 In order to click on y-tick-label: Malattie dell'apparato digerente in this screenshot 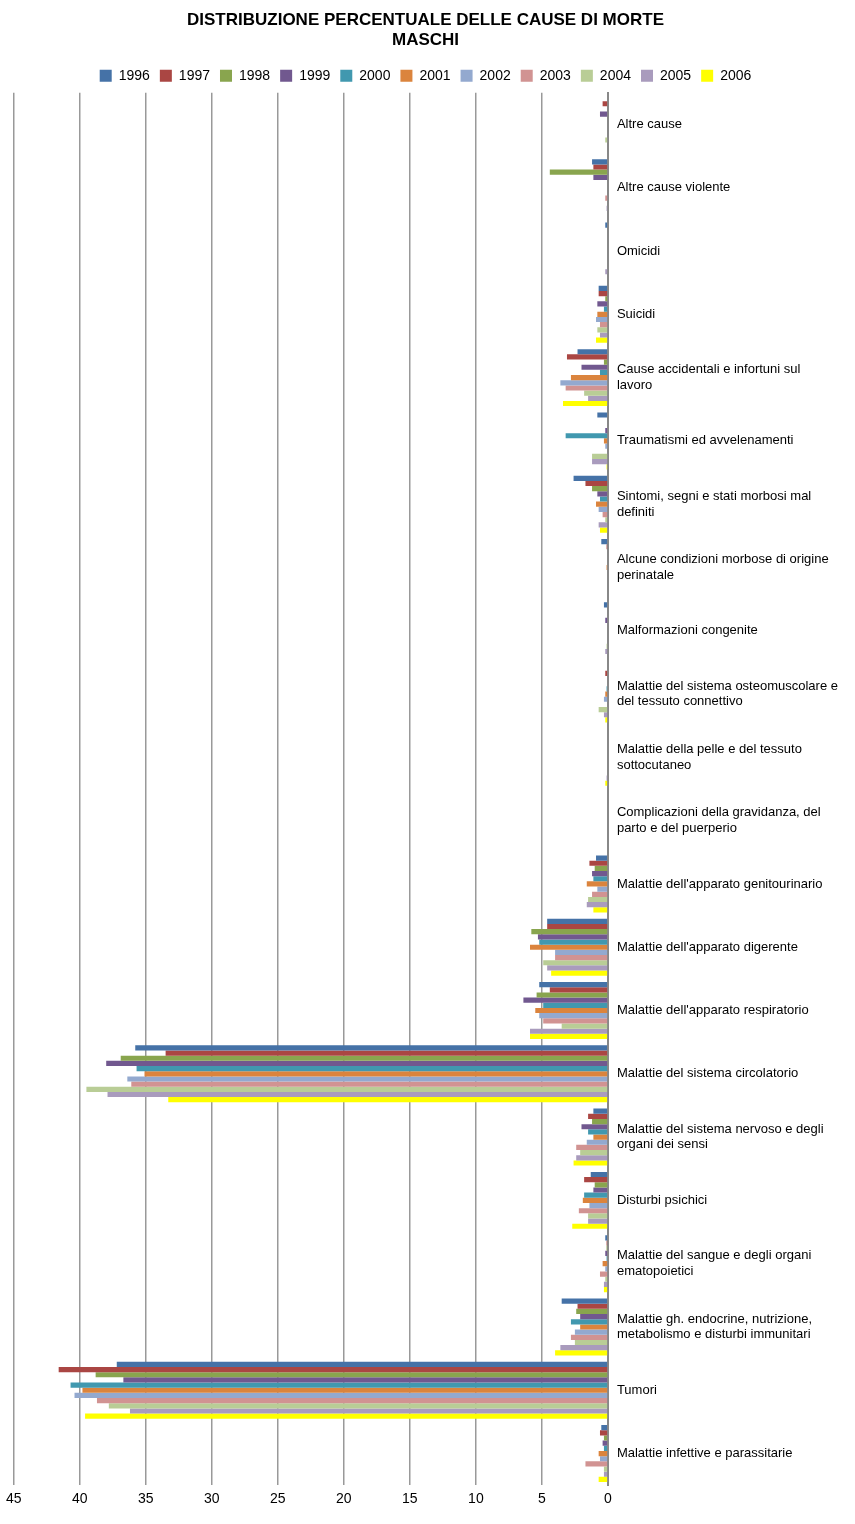, I will do `click(707, 946)`.